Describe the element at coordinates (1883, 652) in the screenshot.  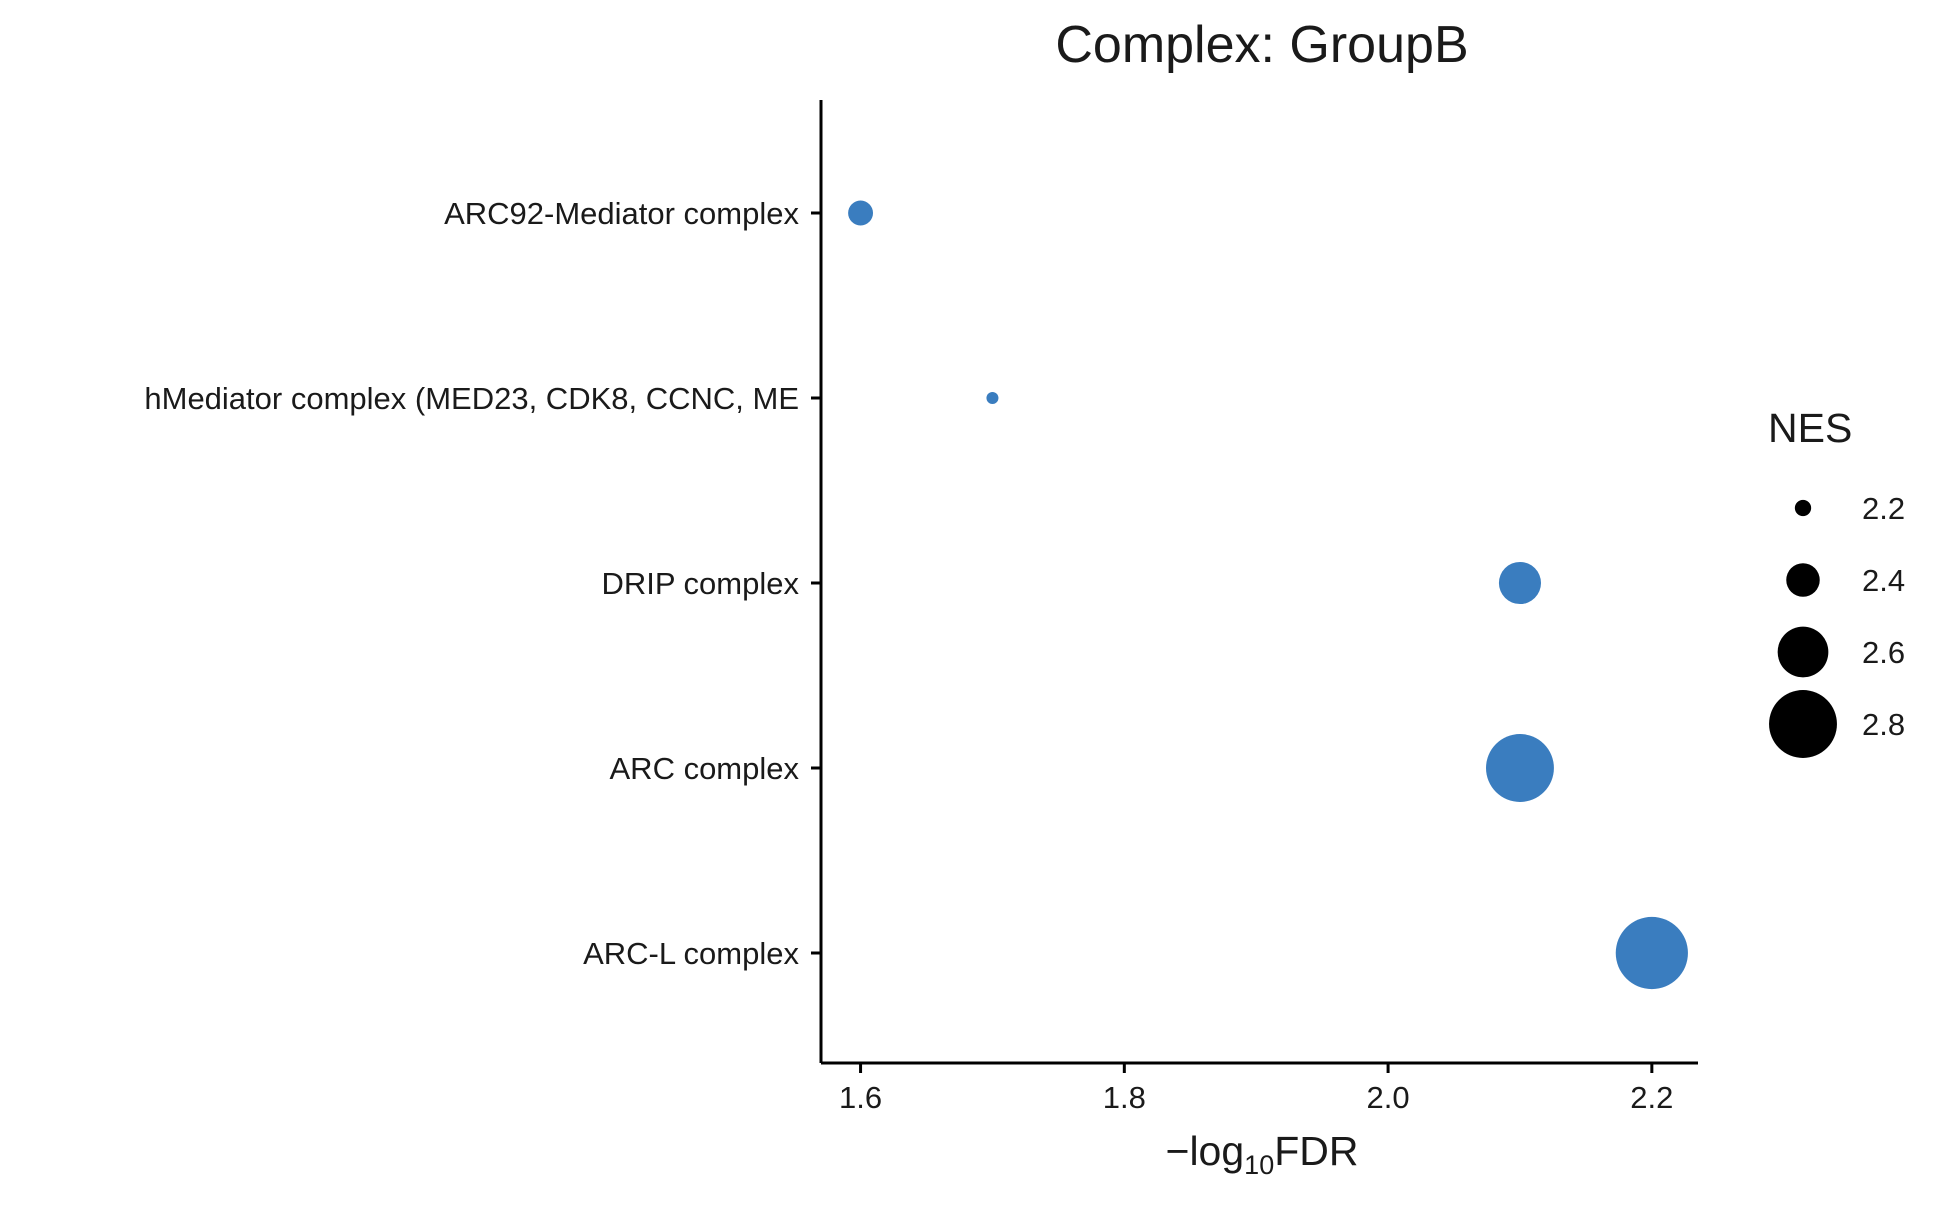
I see `legend-label: 2.6` at that location.